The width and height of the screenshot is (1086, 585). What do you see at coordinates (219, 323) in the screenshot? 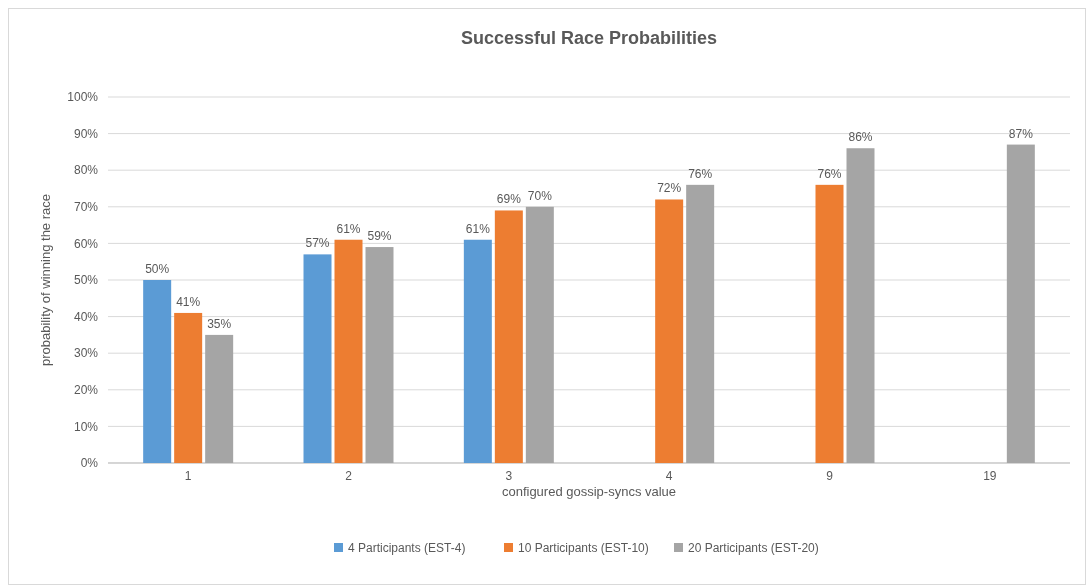
I see `data-label: 35%` at bounding box center [219, 323].